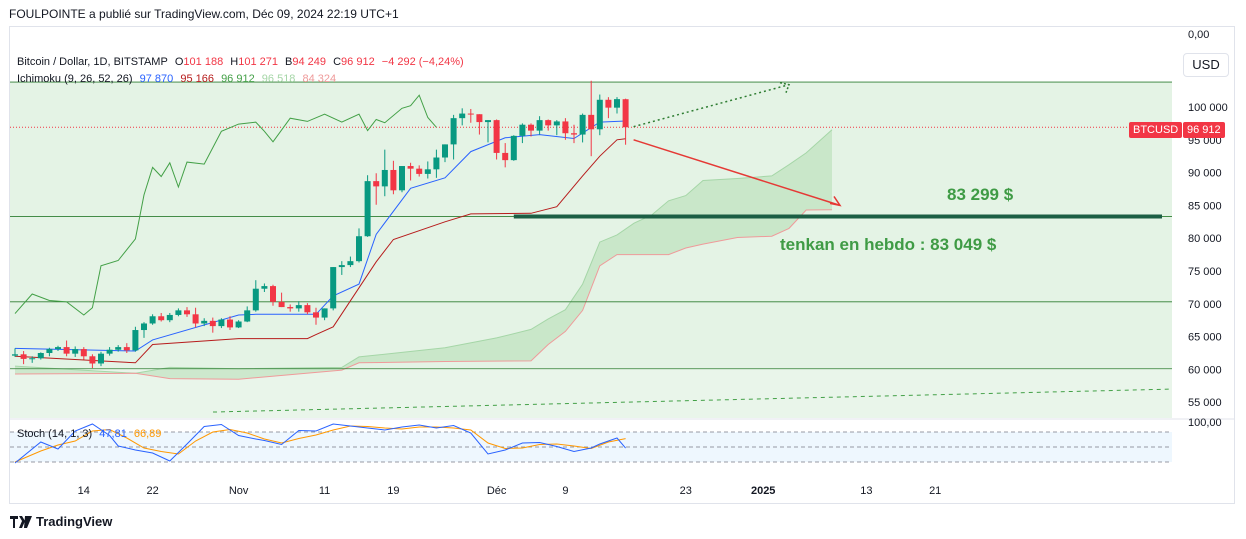 Image resolution: width=1246 pixels, height=539 pixels. Describe the element at coordinates (147, 434) in the screenshot. I see `stoch-d-value: 66,89` at that location.